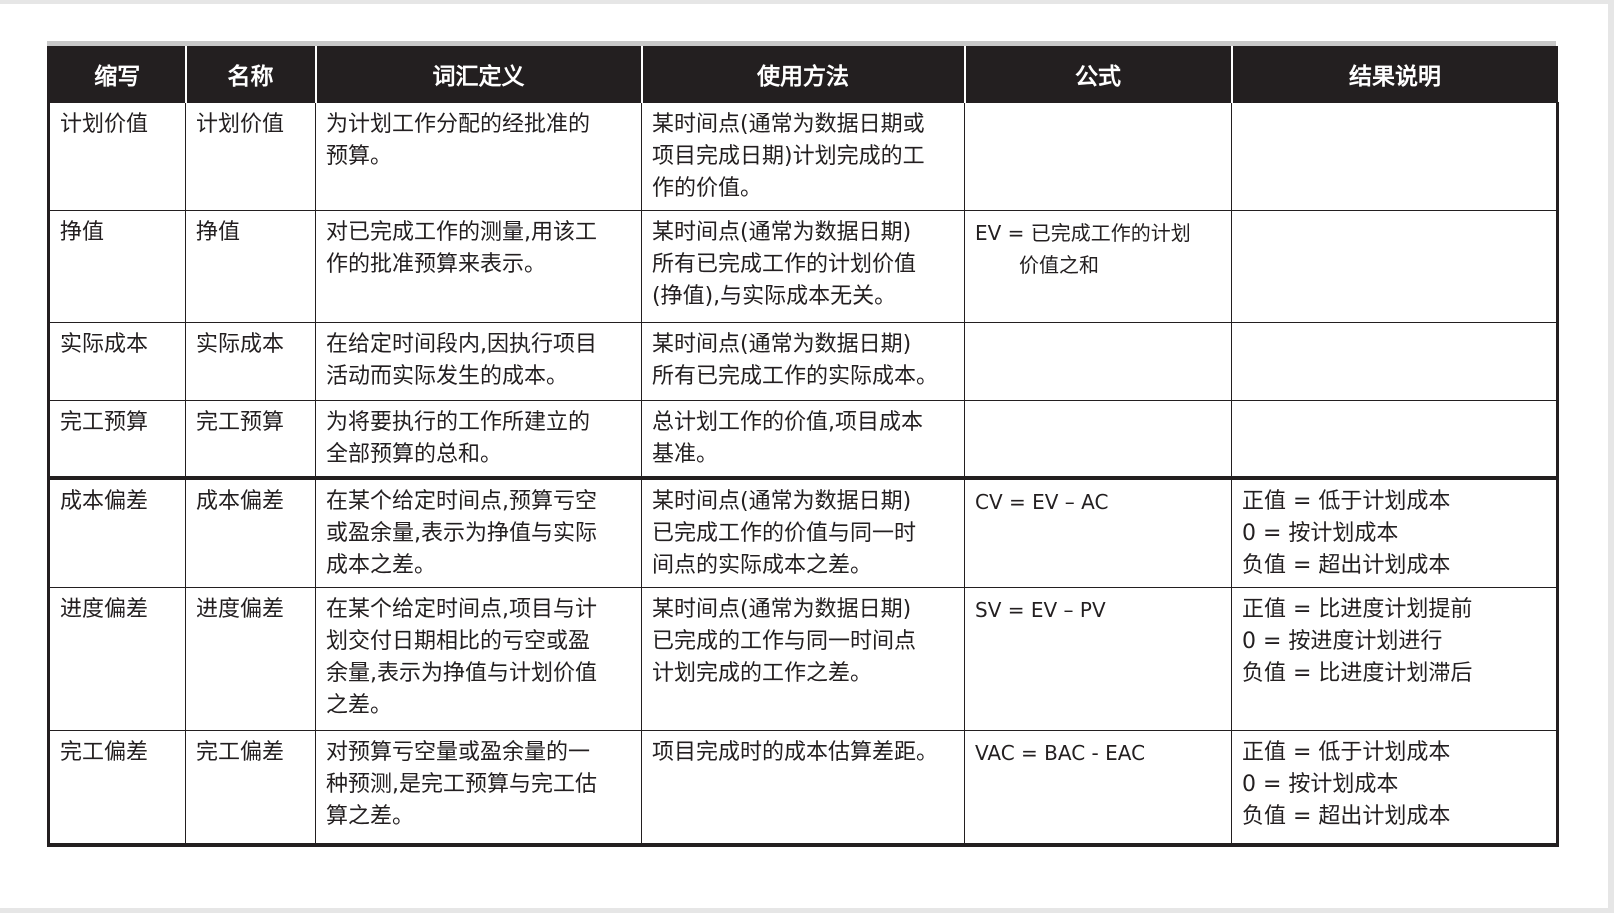  I want to click on definition-line: 算之差。, so click(370, 816).